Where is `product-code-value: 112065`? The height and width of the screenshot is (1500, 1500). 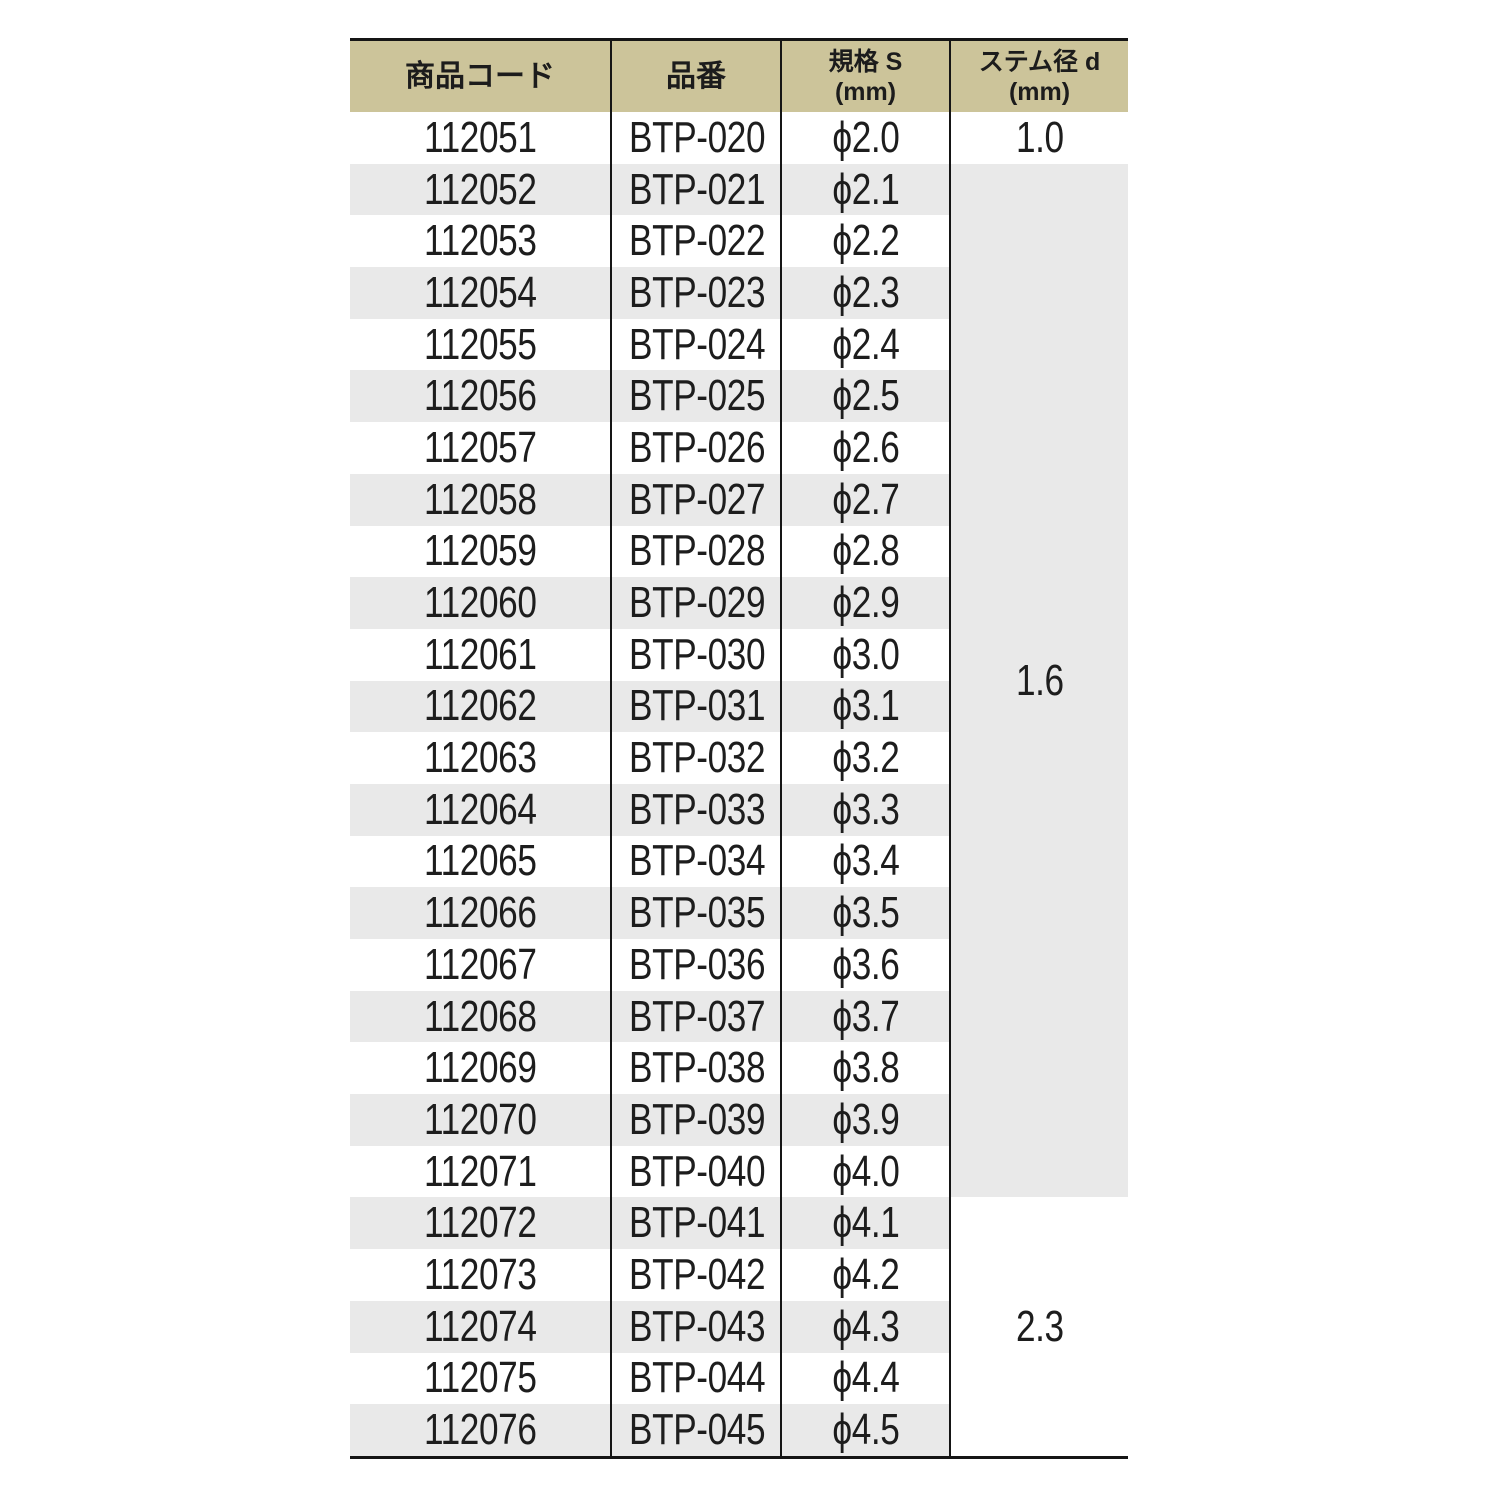 product-code-value: 112065 is located at coordinates (480, 861).